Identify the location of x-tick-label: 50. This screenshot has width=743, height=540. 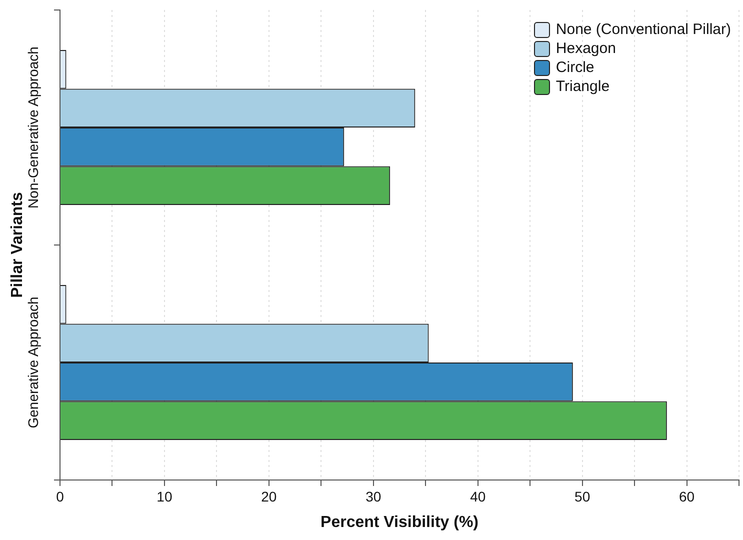
(582, 496).